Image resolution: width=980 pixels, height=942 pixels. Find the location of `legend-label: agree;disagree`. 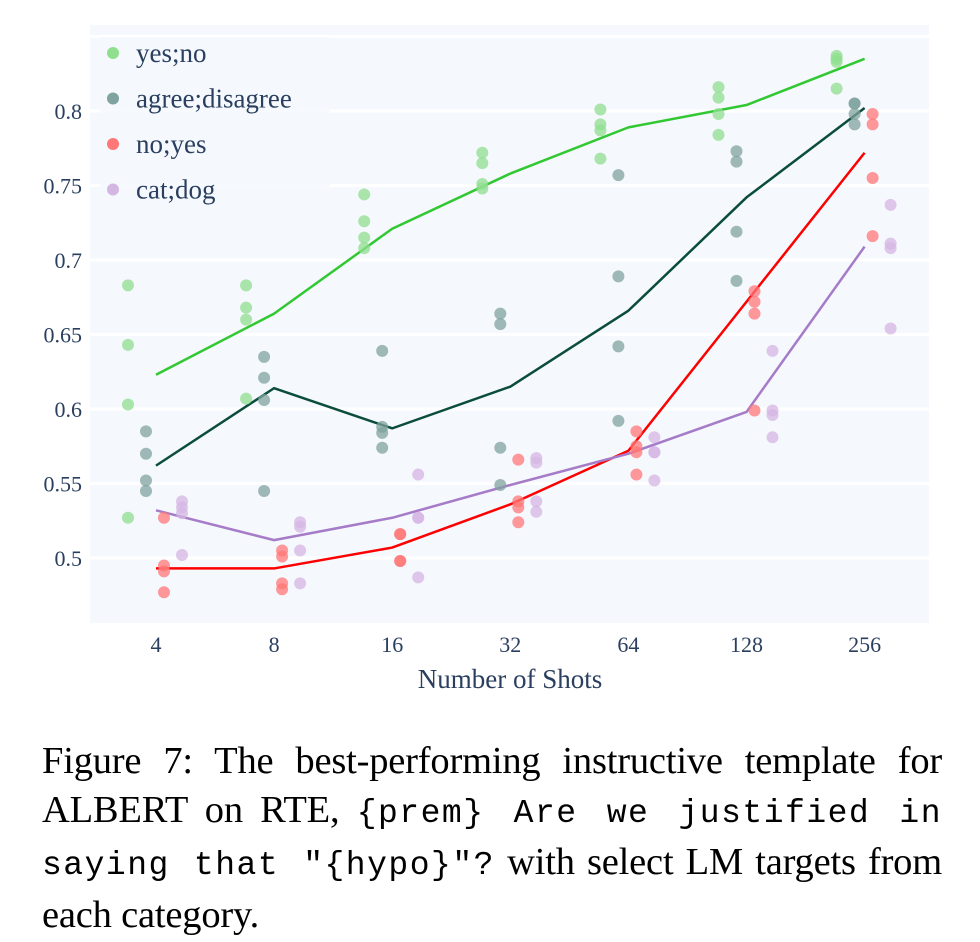

legend-label: agree;disagree is located at coordinates (214, 99).